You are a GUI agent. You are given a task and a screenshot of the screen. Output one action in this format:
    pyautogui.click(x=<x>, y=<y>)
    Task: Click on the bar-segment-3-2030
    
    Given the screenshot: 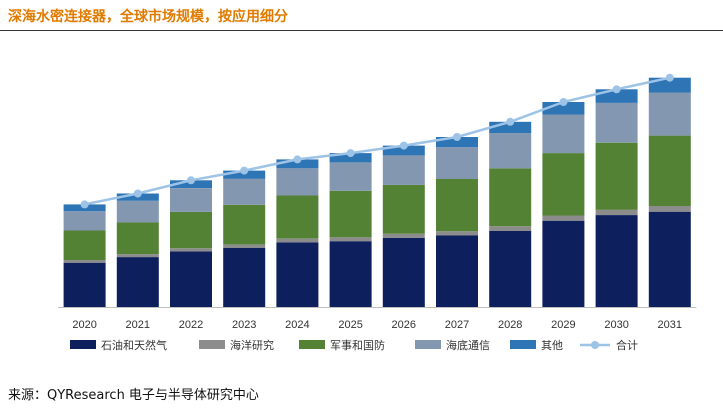 What is the action you would take?
    pyautogui.click(x=616, y=122)
    